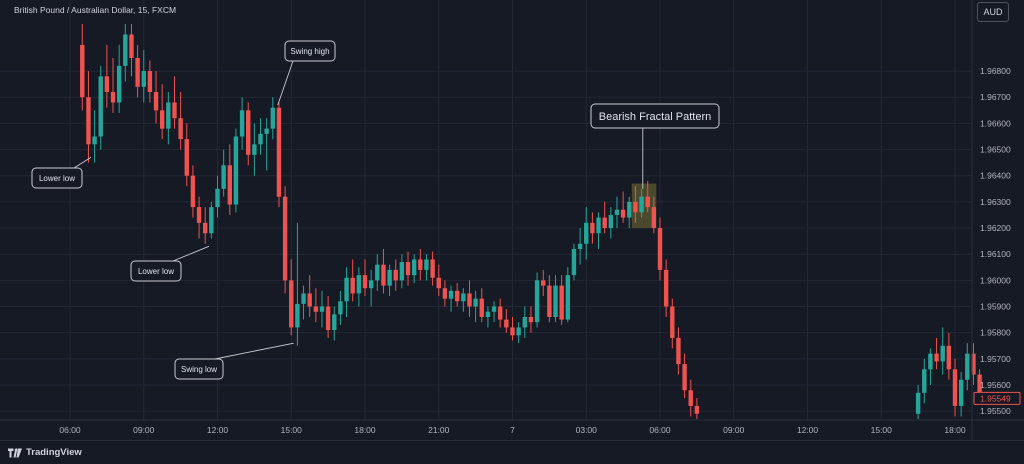 This screenshot has width=1024, height=464. I want to click on tradingview-logo: TradingView, so click(45, 452).